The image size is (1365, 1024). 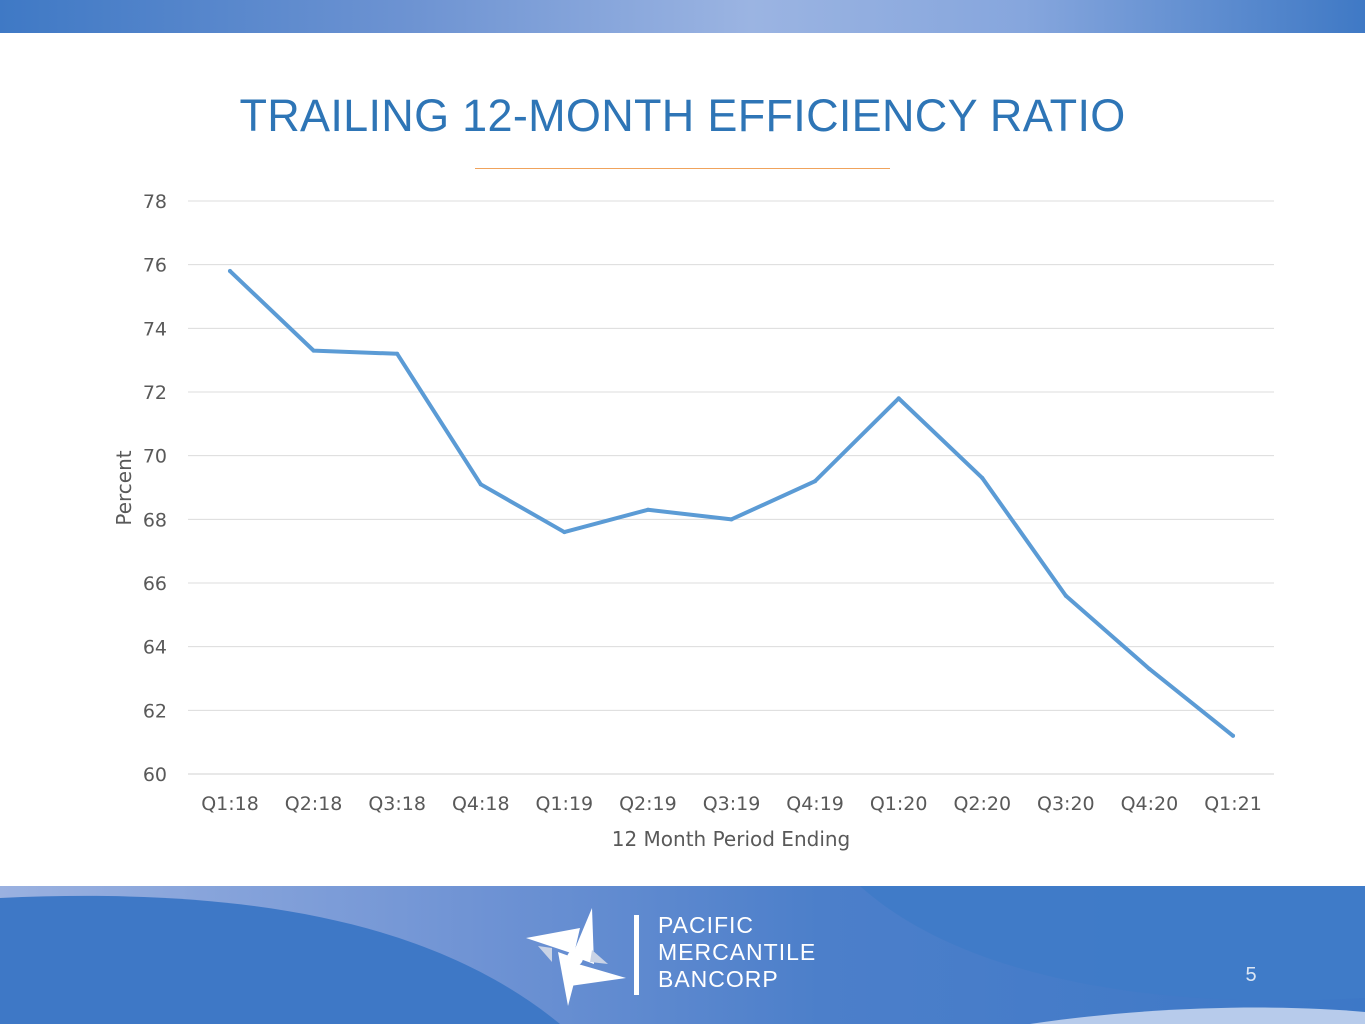 I want to click on y-tick-labels: 60 62 64 66 68 70 72 74 76 78, so click(x=155, y=488).